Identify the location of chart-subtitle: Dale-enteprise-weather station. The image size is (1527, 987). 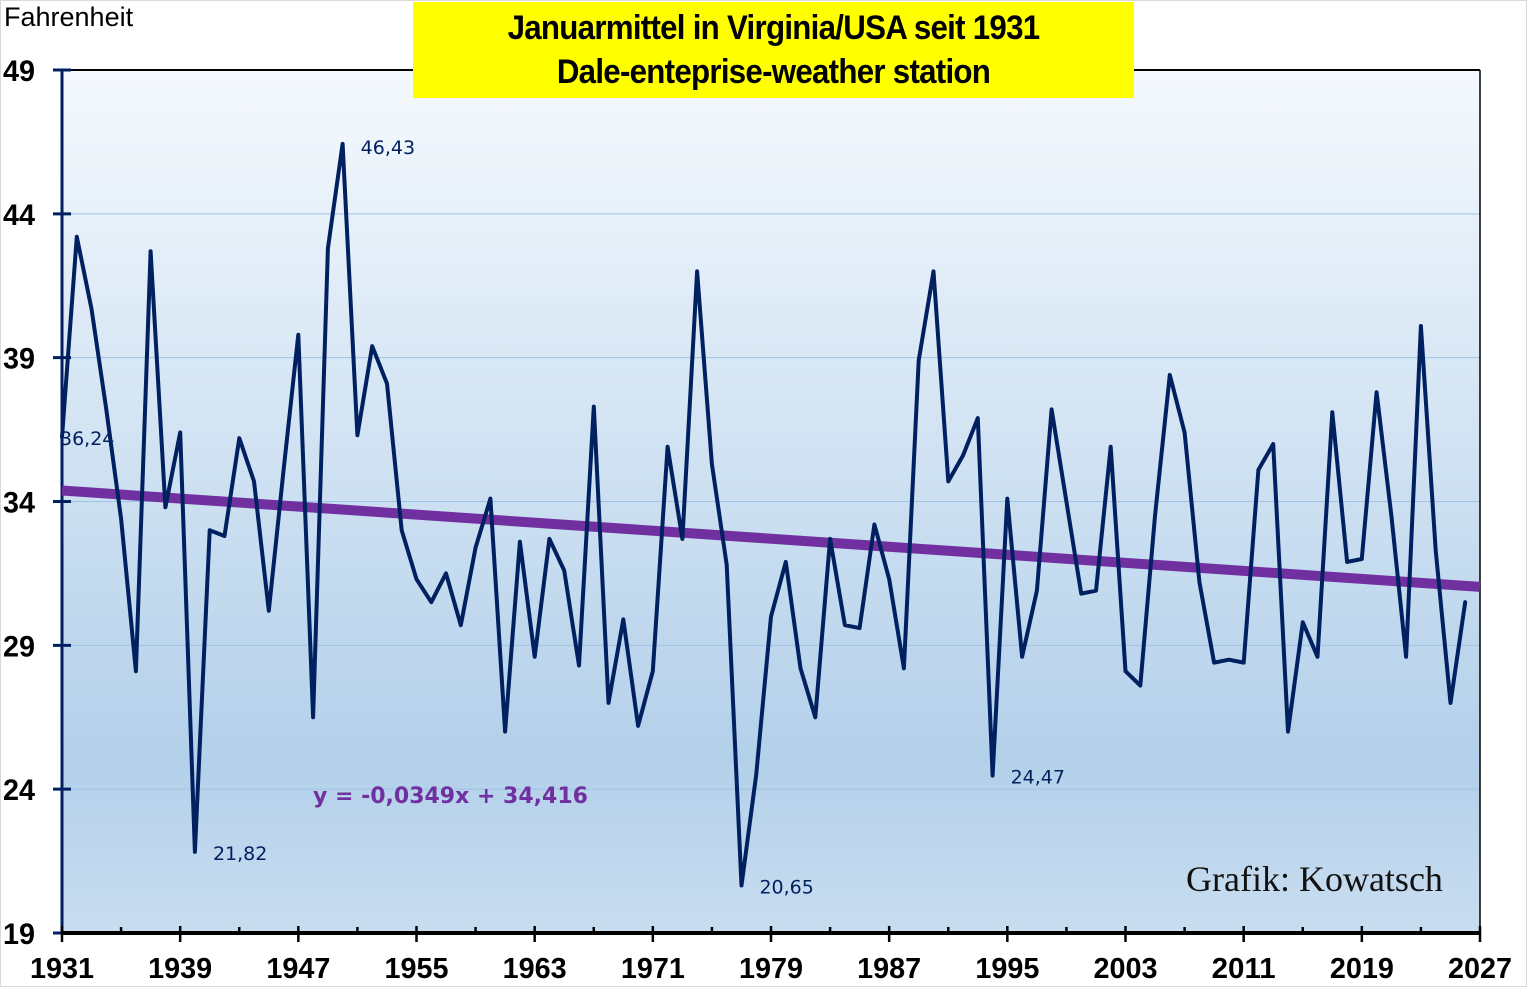
(773, 72).